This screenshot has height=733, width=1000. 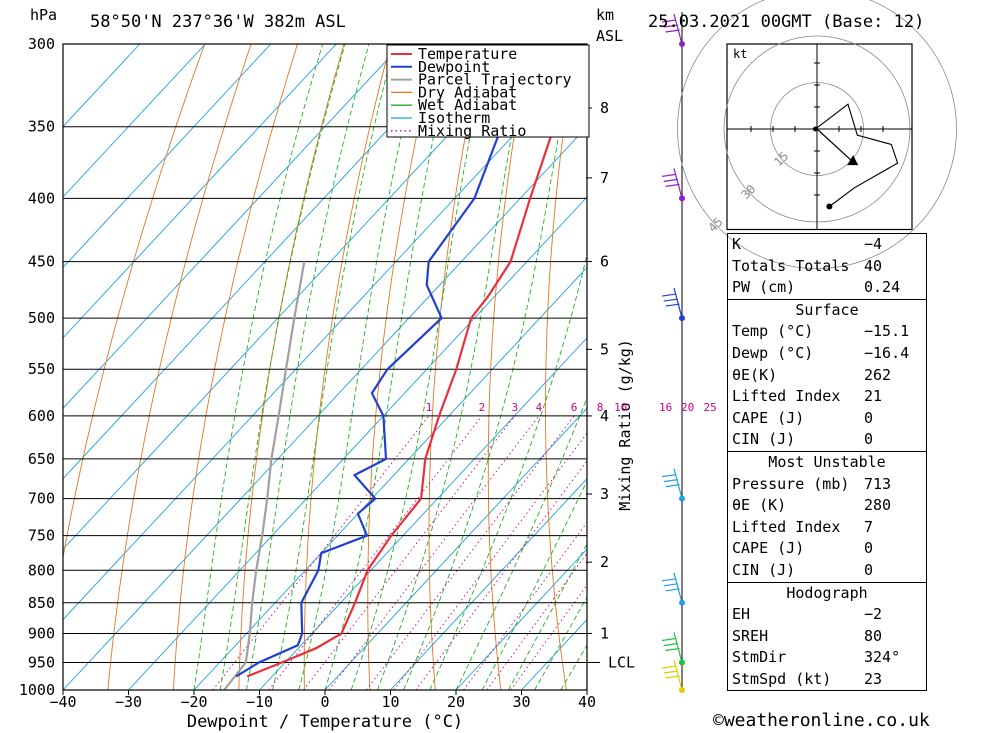 What do you see at coordinates (827, 397) in the screenshot?
I see `index-row: Lifted Index 21` at bounding box center [827, 397].